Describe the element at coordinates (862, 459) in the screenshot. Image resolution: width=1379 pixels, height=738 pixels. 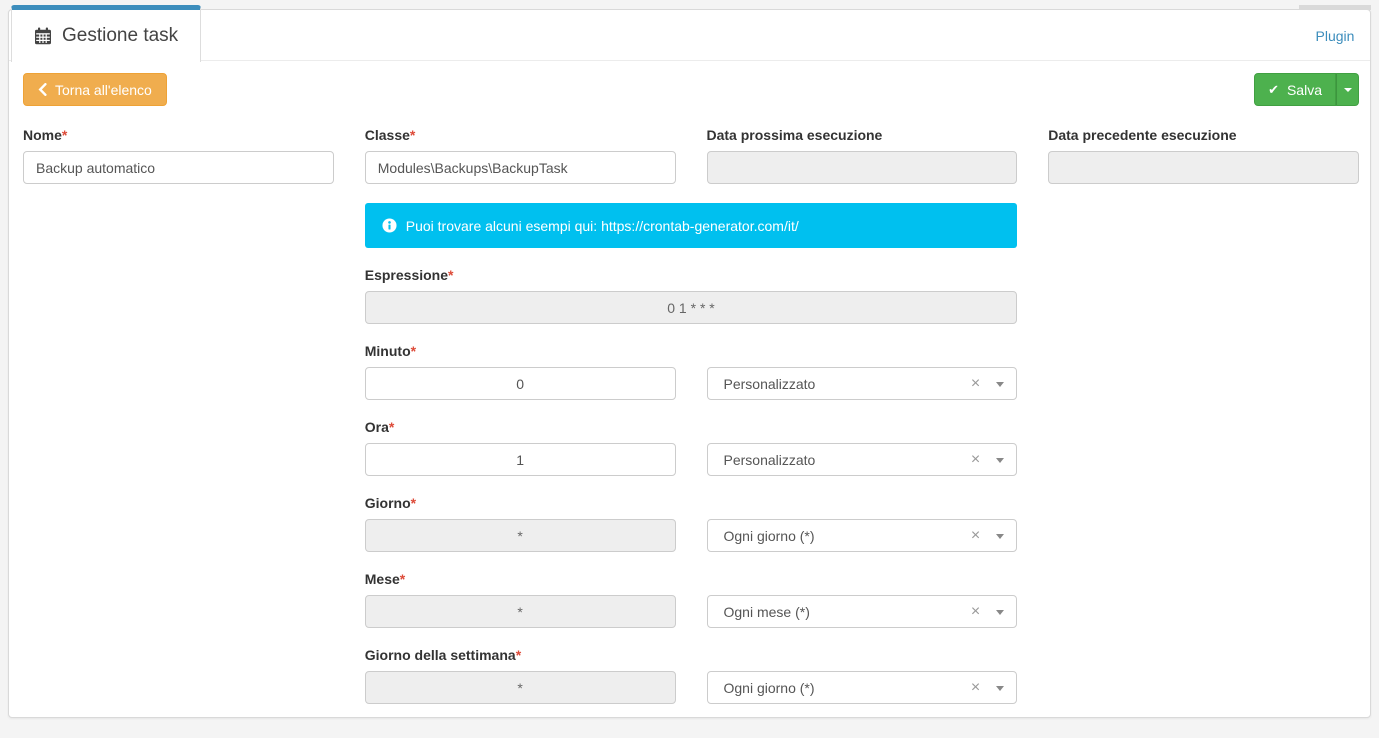
I see `ora-select: Personalizzato ×` at that location.